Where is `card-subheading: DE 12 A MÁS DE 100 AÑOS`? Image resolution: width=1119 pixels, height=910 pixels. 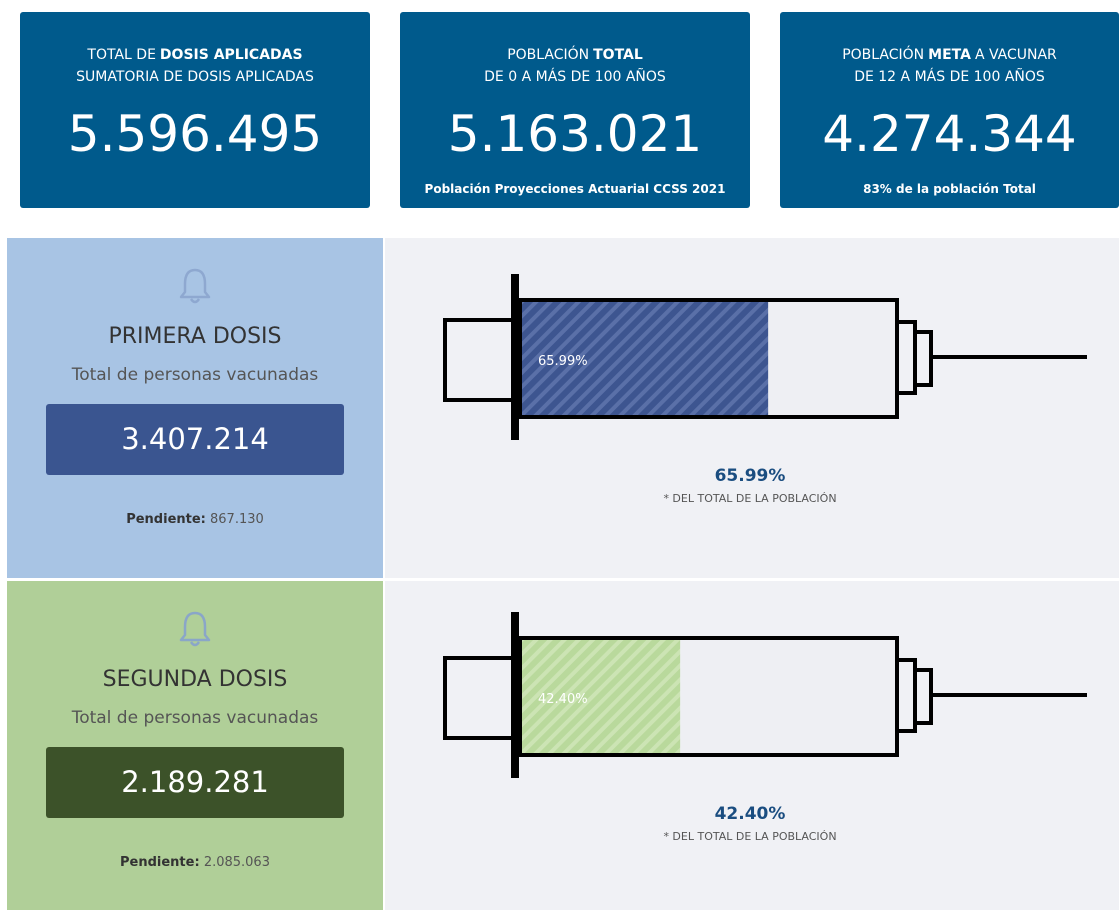
card-subheading: DE 12 A MÁS DE 100 AÑOS is located at coordinates (949, 77).